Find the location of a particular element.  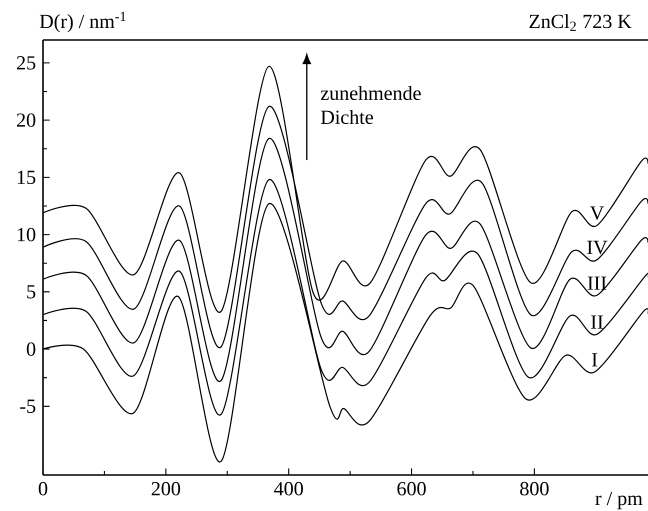

x-tick-label: 600 is located at coordinates (411, 489).